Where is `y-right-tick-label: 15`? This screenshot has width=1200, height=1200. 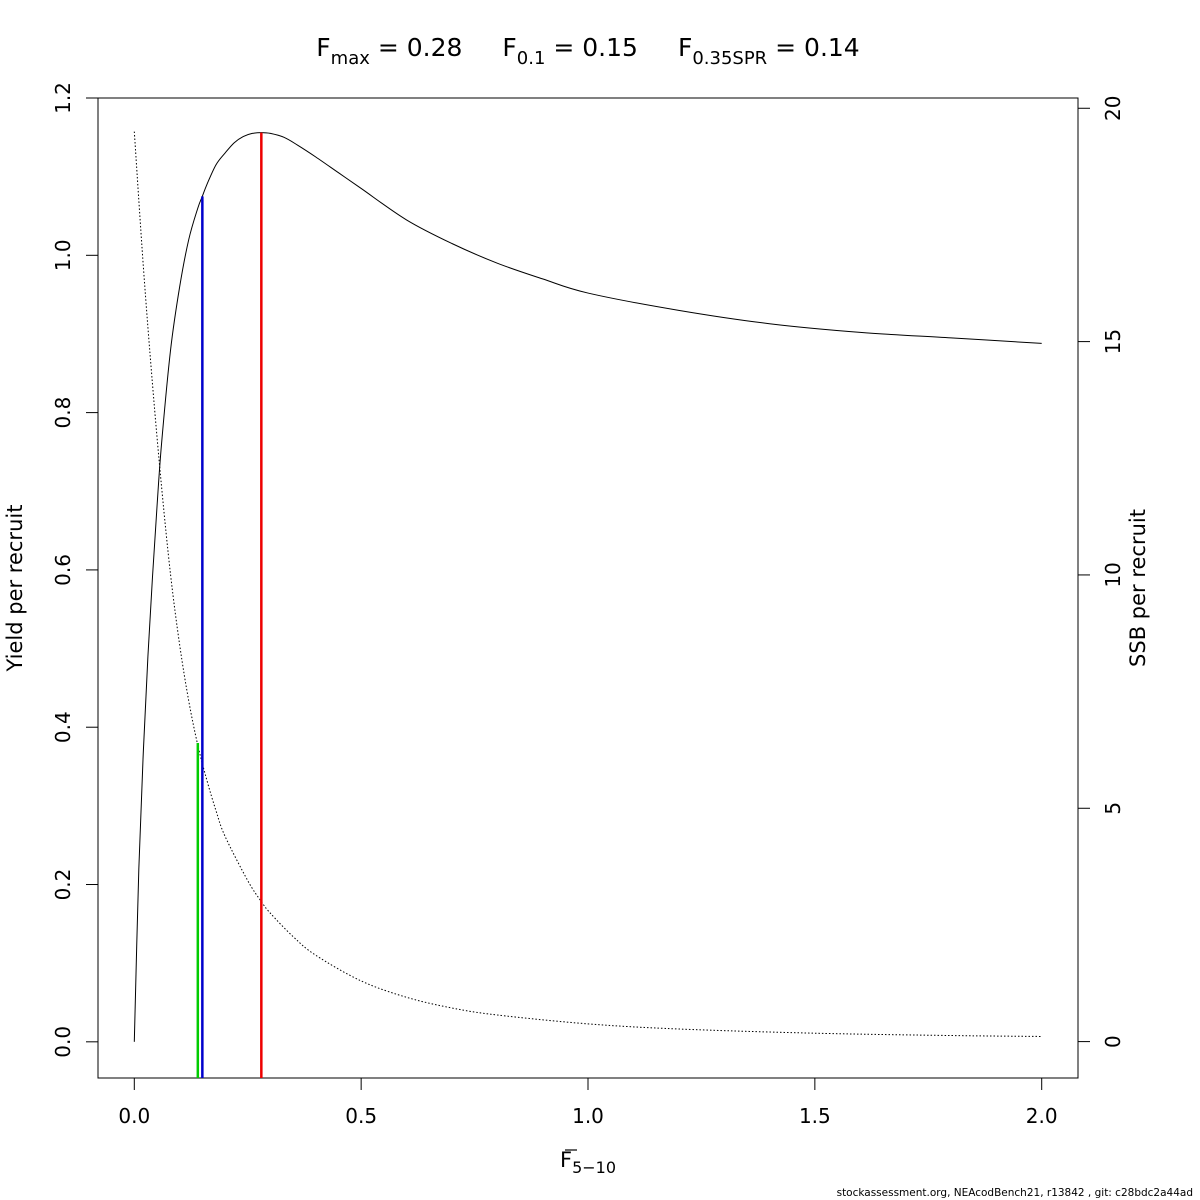 y-right-tick-label: 15 is located at coordinates (1113, 341).